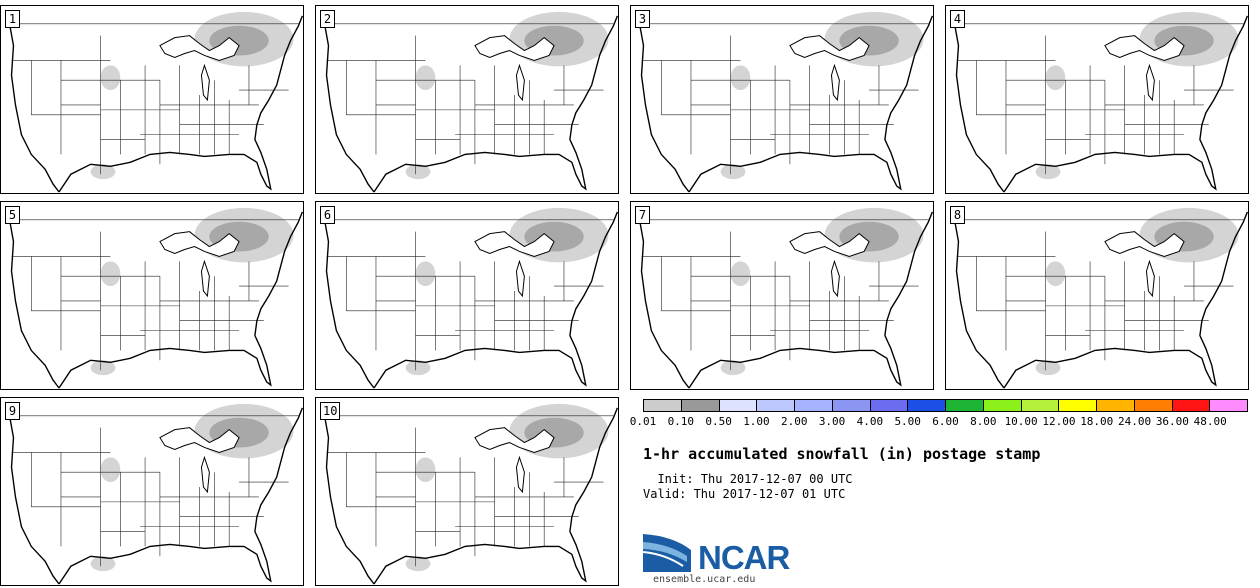 The width and height of the screenshot is (1260, 588). Describe the element at coordinates (748, 479) in the screenshot. I see `init-time: Init: Thu 2017-12-07 00 UTC` at that location.